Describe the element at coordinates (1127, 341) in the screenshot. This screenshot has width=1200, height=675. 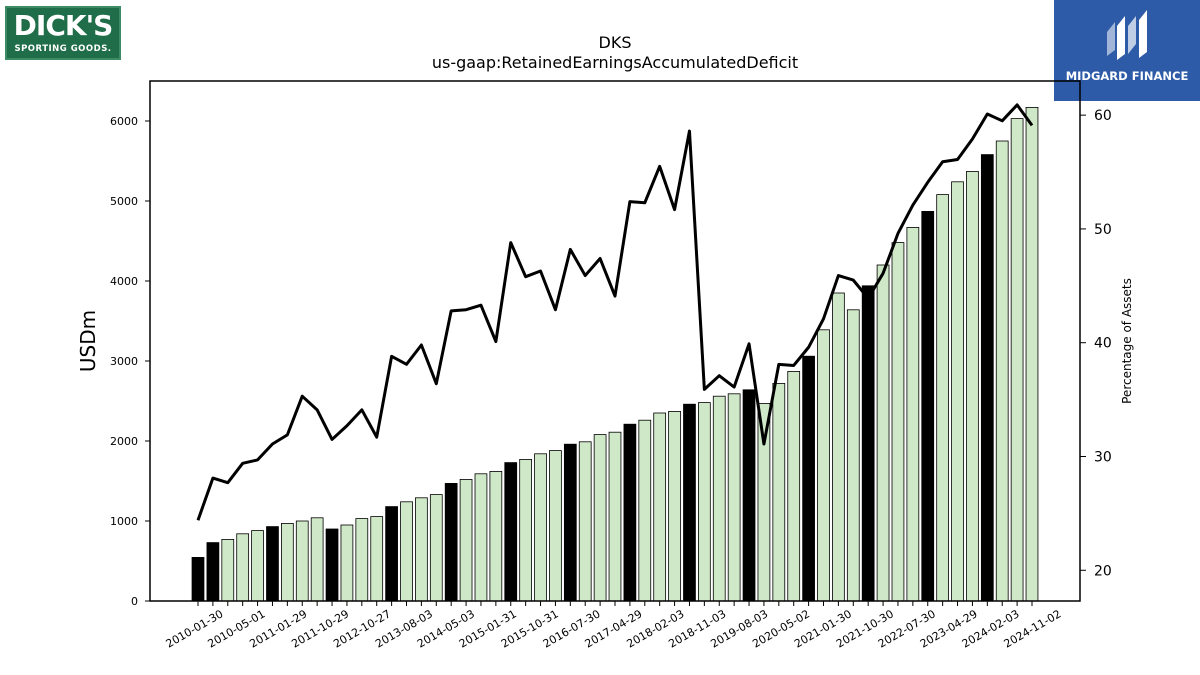
I see `y2-axis-label: Percentage of Assets` at that location.